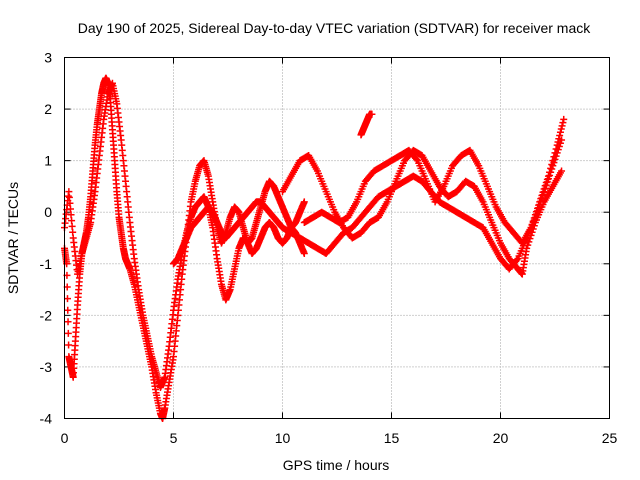  I want to click on y-tick-label: 2, so click(48, 109).